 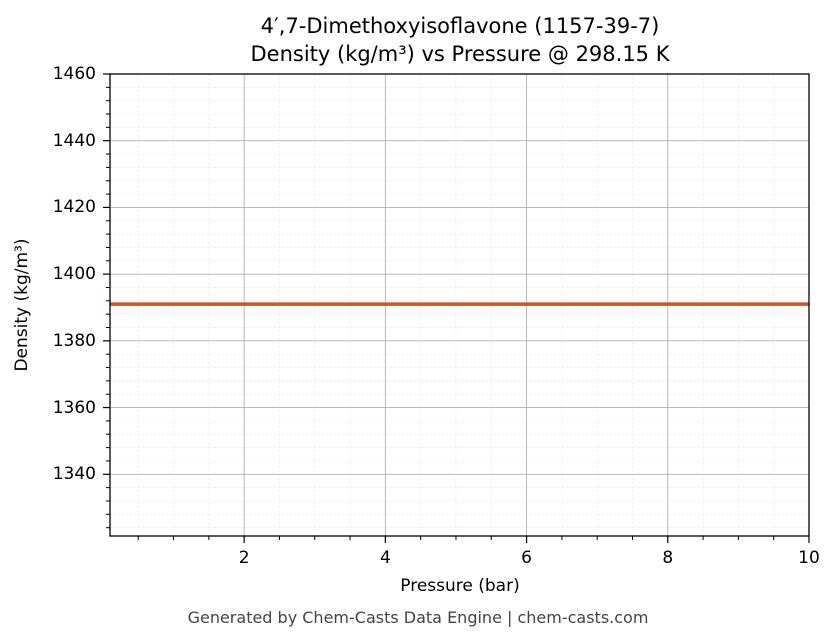 What do you see at coordinates (74, 474) in the screenshot?
I see `y-tick-label: 1340` at bounding box center [74, 474].